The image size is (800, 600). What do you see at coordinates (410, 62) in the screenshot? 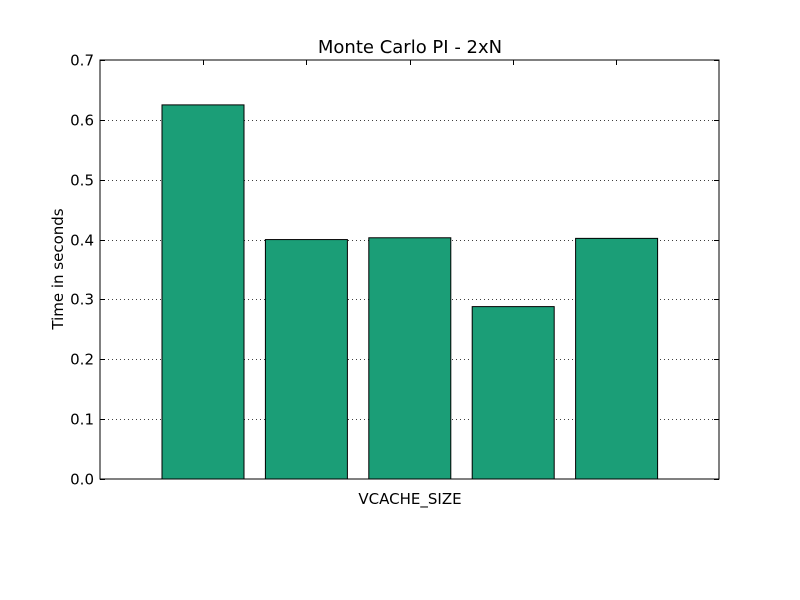
I see `x-axis-ticks` at bounding box center [410, 62].